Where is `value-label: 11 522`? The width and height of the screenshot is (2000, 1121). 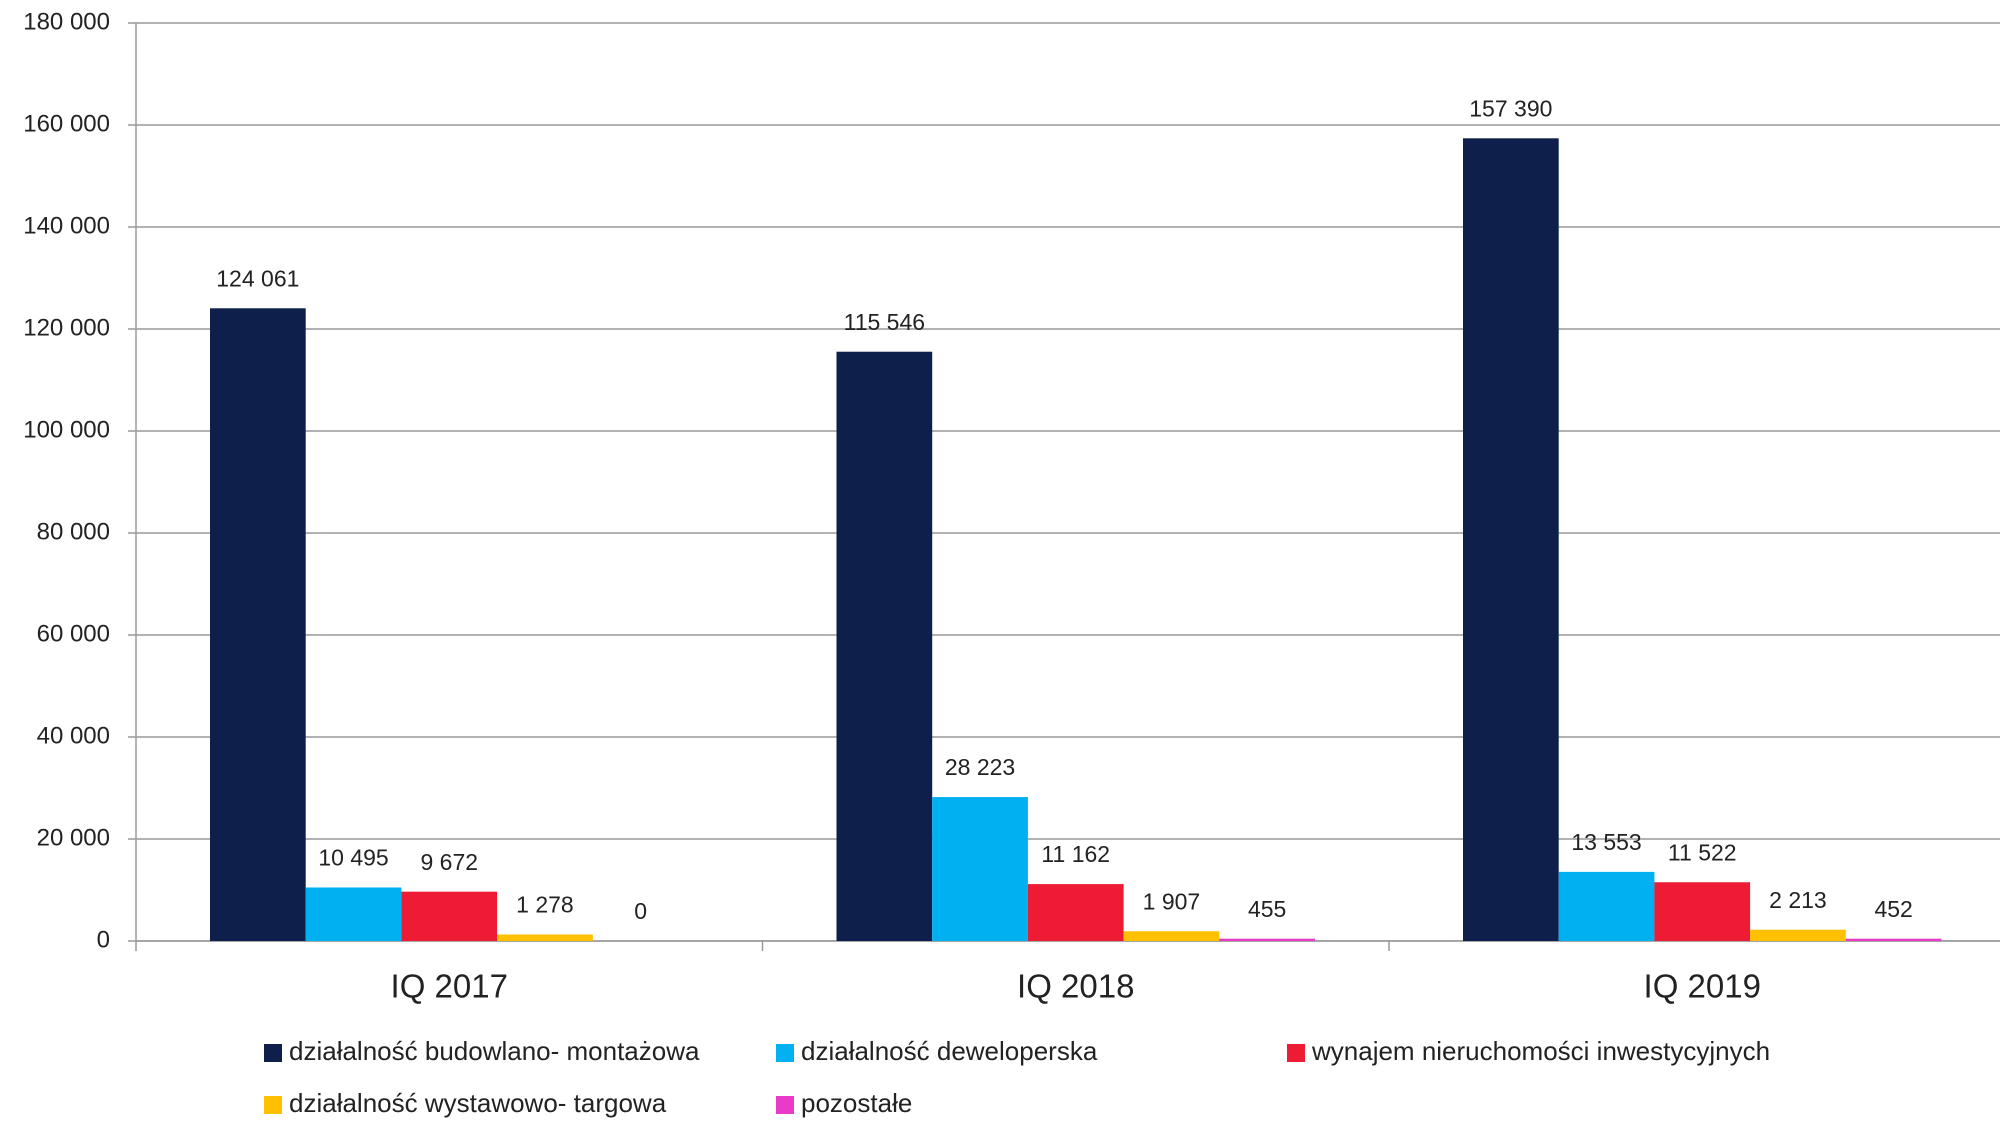
value-label: 11 522 is located at coordinates (1702, 852).